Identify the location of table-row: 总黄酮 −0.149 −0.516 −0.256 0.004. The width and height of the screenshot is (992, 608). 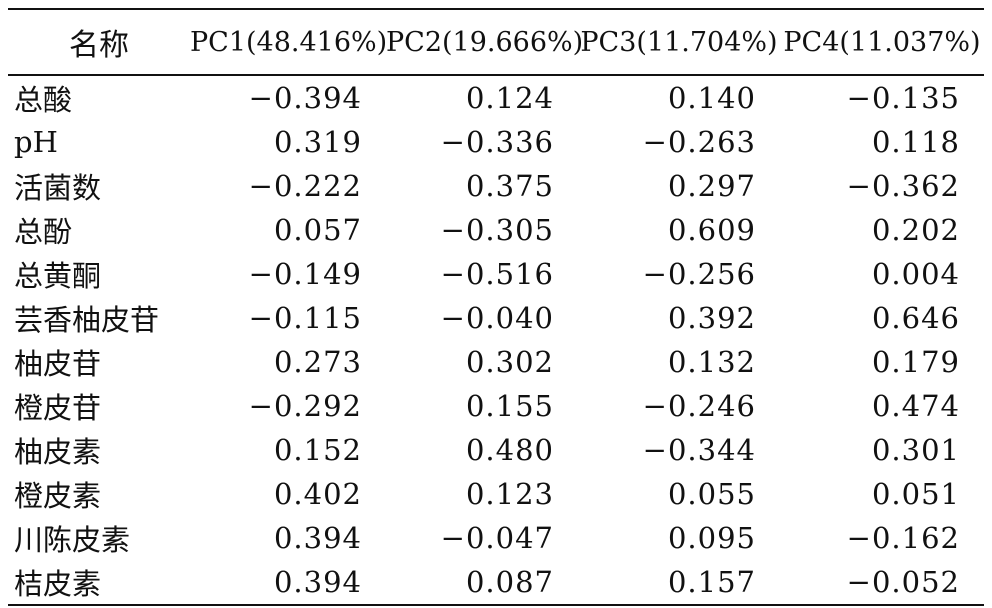
(496, 274).